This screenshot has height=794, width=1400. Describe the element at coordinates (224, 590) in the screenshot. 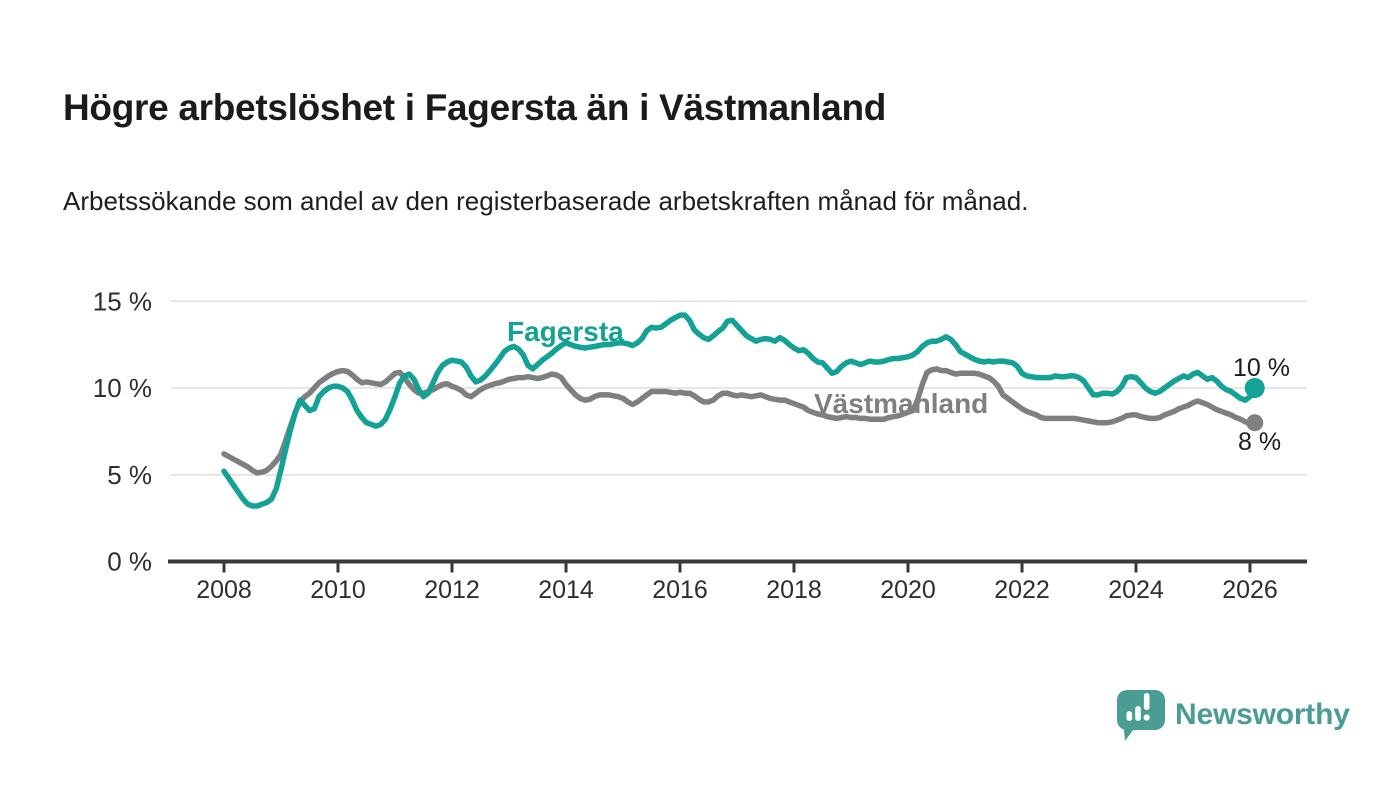

I see `x-tick-label: 2008` at that location.